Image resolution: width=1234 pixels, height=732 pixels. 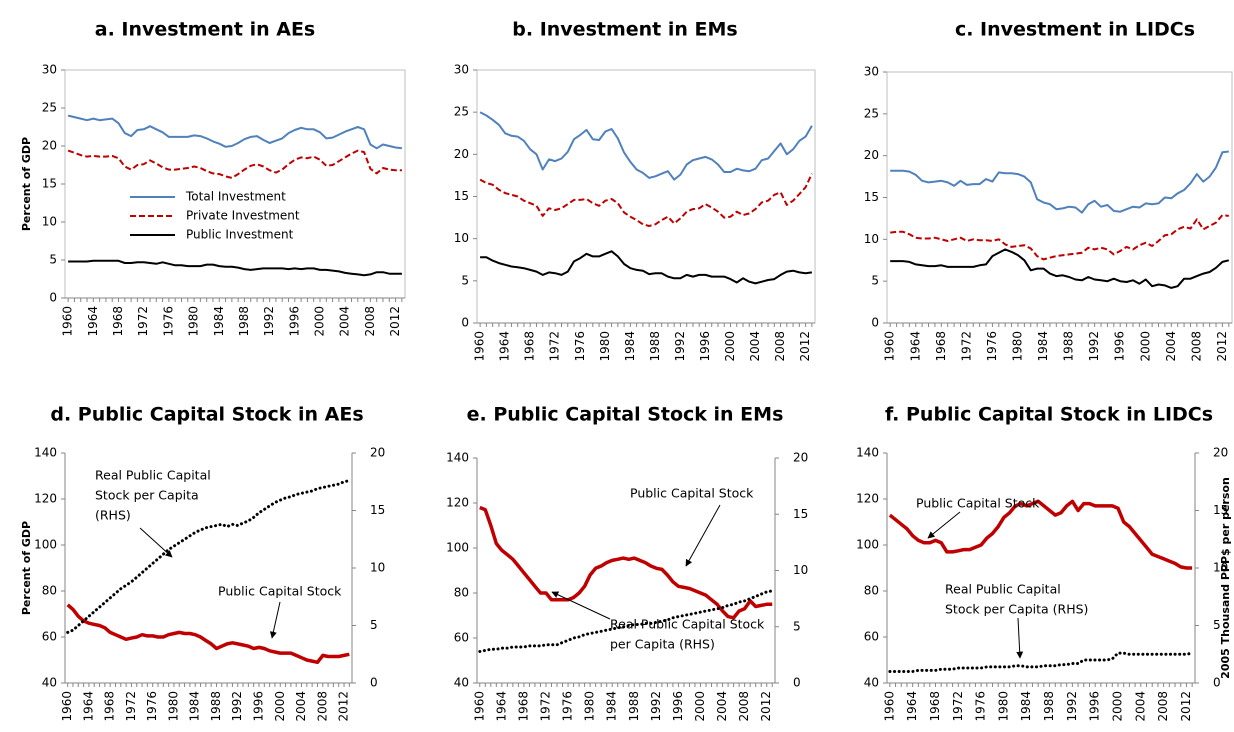 What do you see at coordinates (624, 30) in the screenshot?
I see `chart-title: b. Investment in EMs` at bounding box center [624, 30].